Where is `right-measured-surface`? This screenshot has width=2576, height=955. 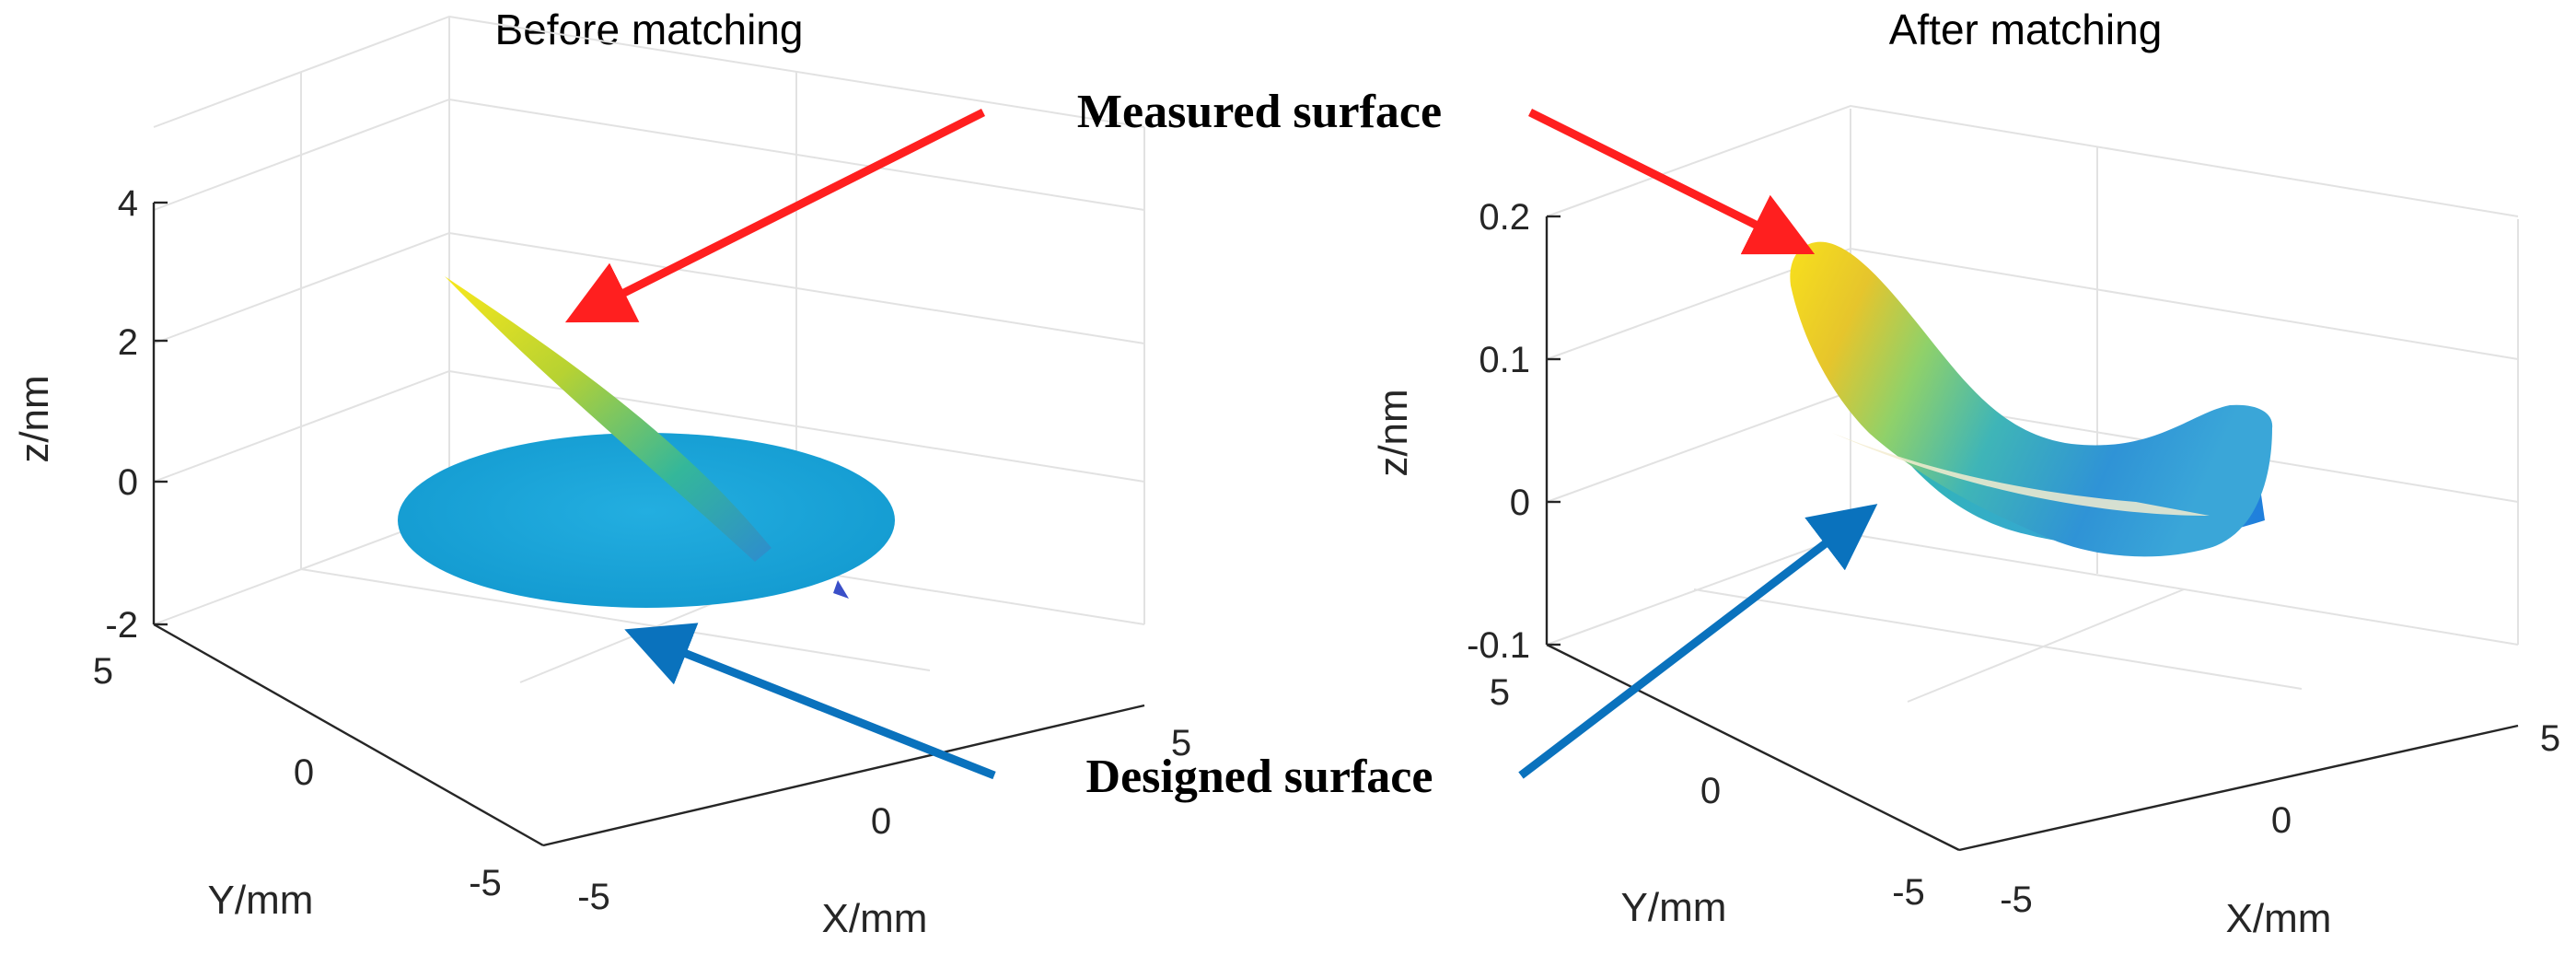
right-measured-surface is located at coordinates (2031, 399).